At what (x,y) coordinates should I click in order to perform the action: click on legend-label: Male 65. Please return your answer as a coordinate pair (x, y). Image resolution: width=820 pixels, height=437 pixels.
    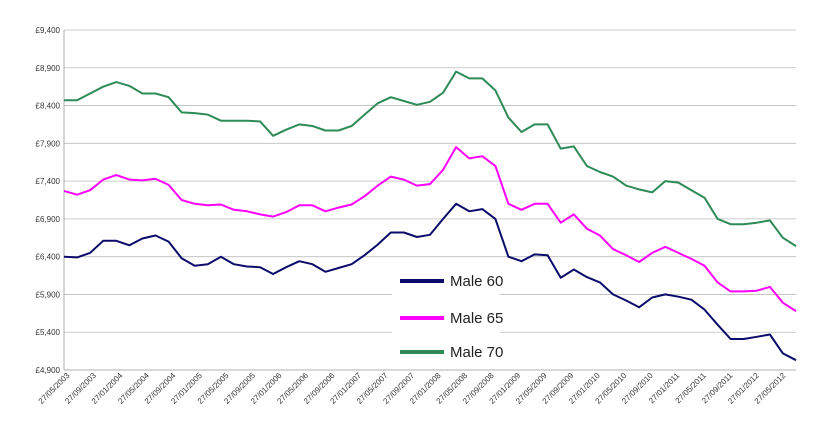
    Looking at the image, I should click on (476, 318).